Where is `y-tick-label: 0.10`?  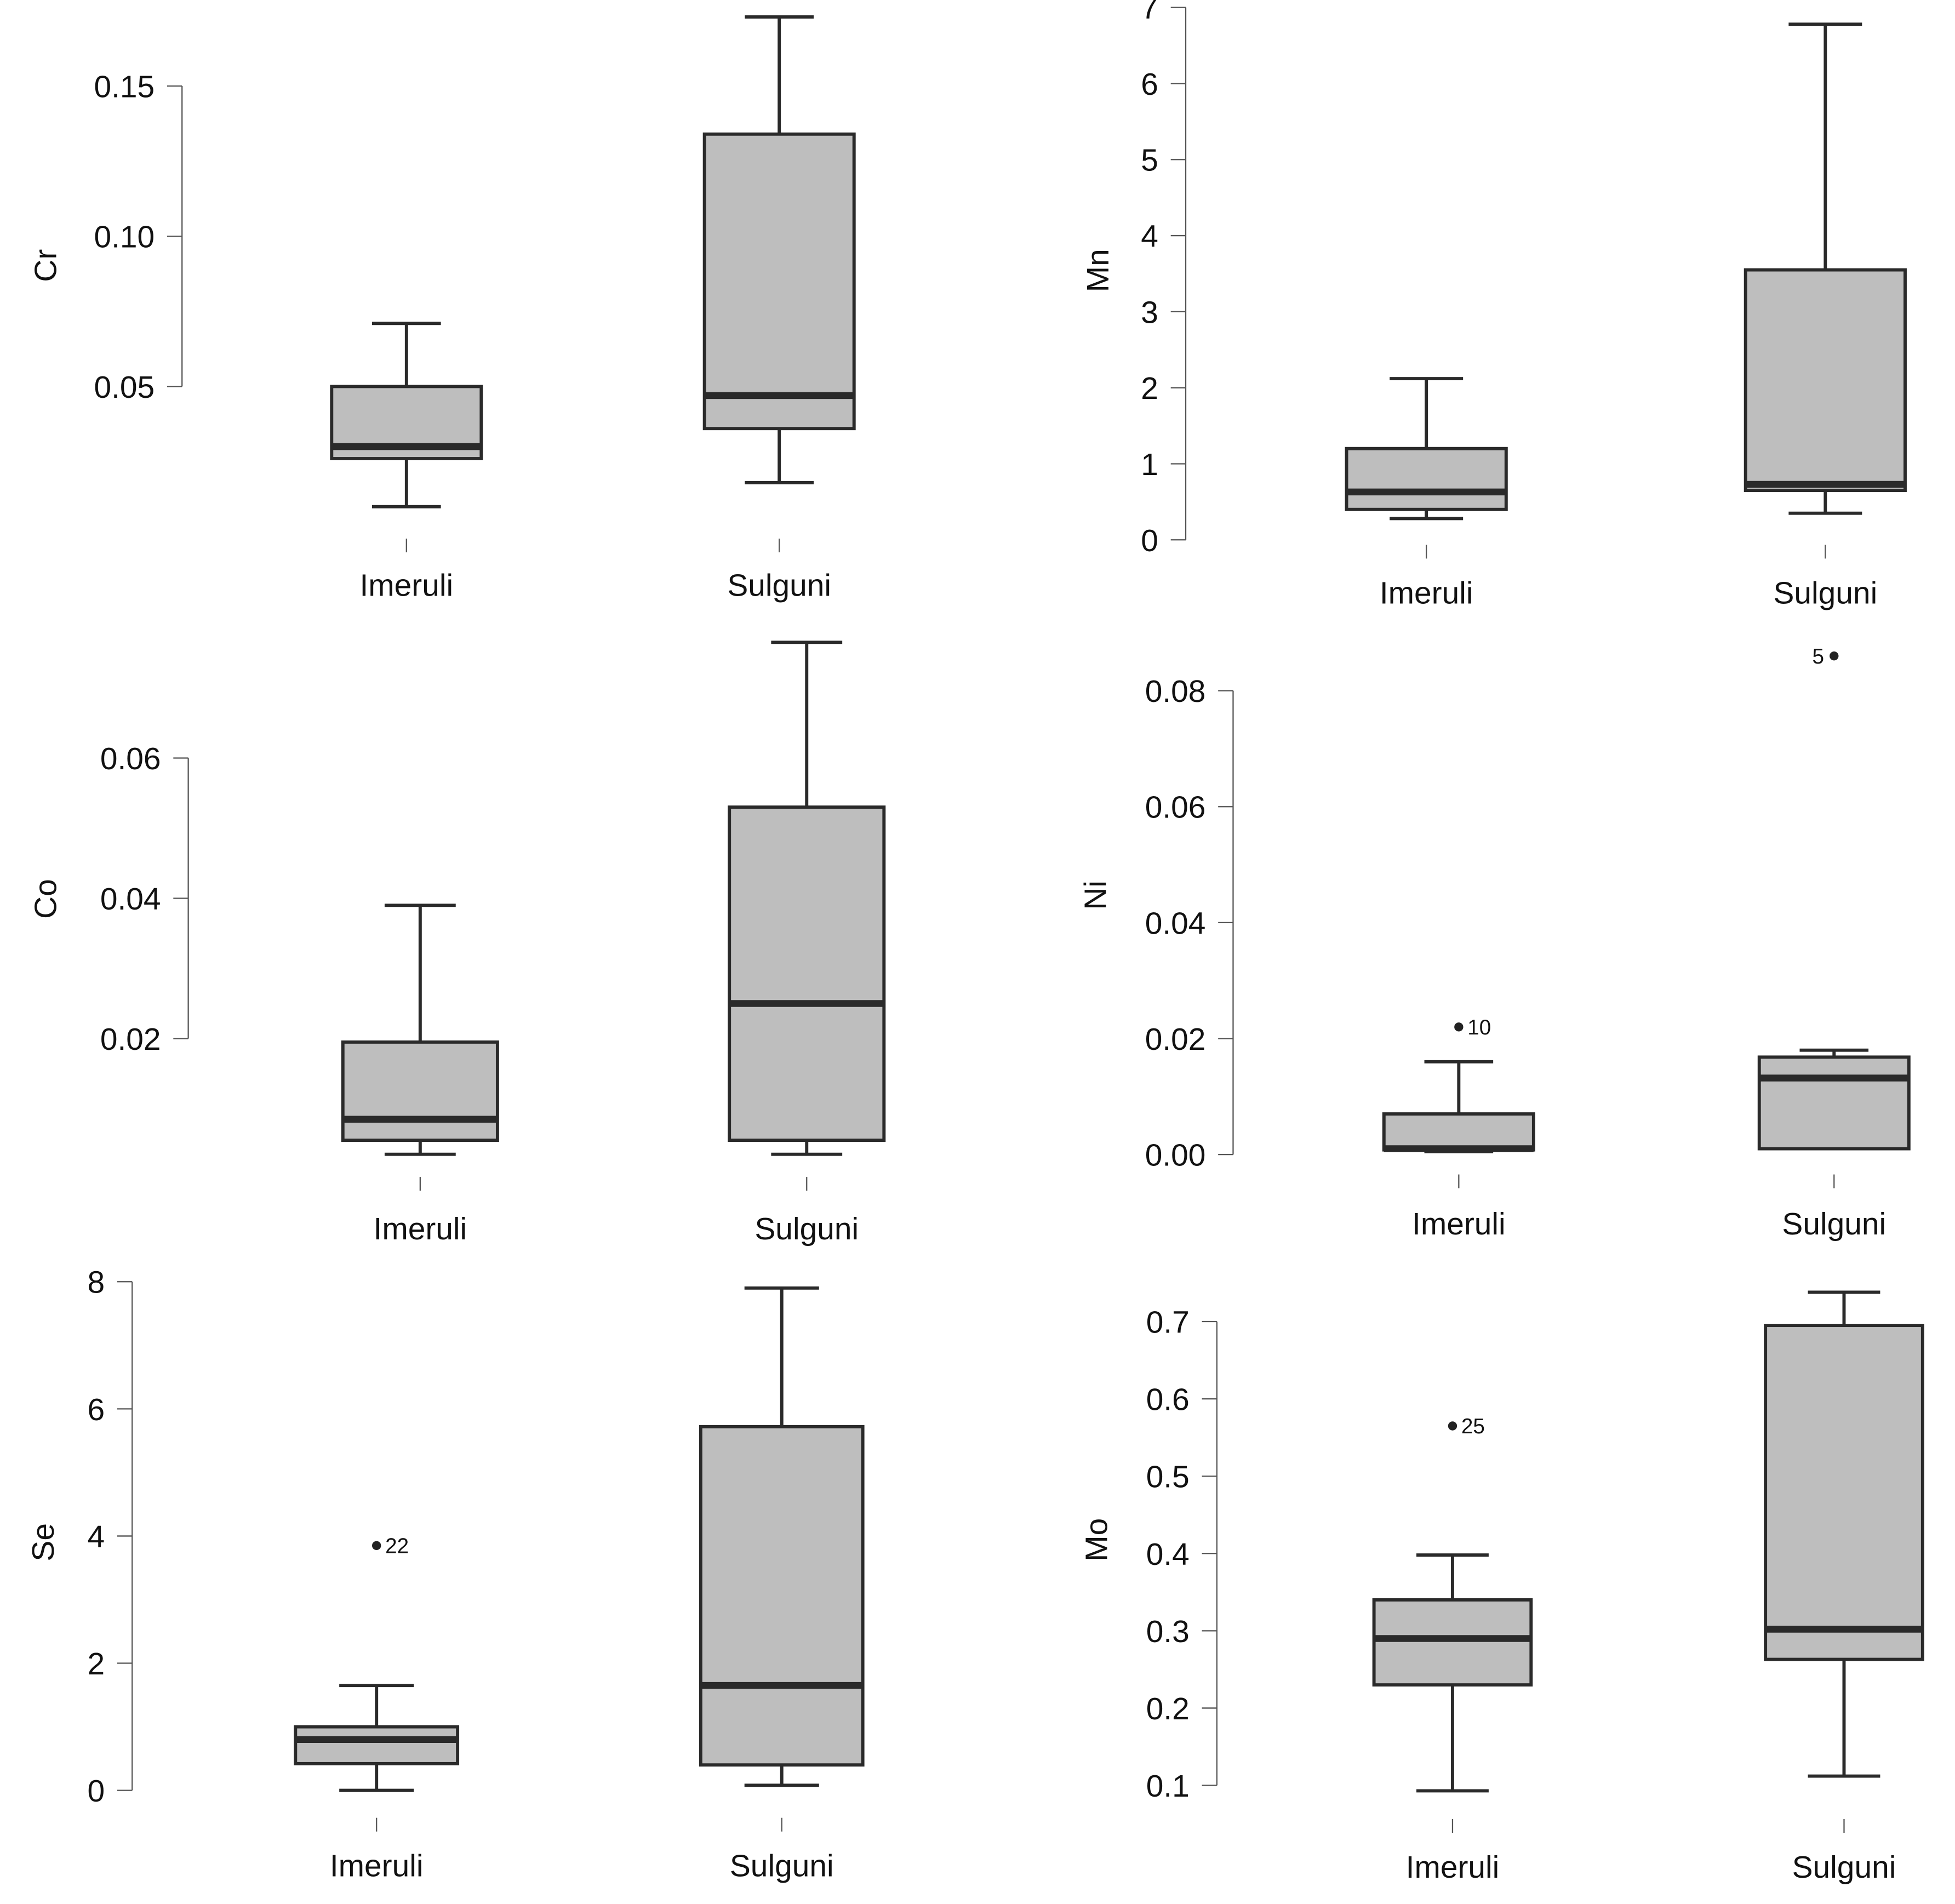 y-tick-label: 0.10 is located at coordinates (124, 237).